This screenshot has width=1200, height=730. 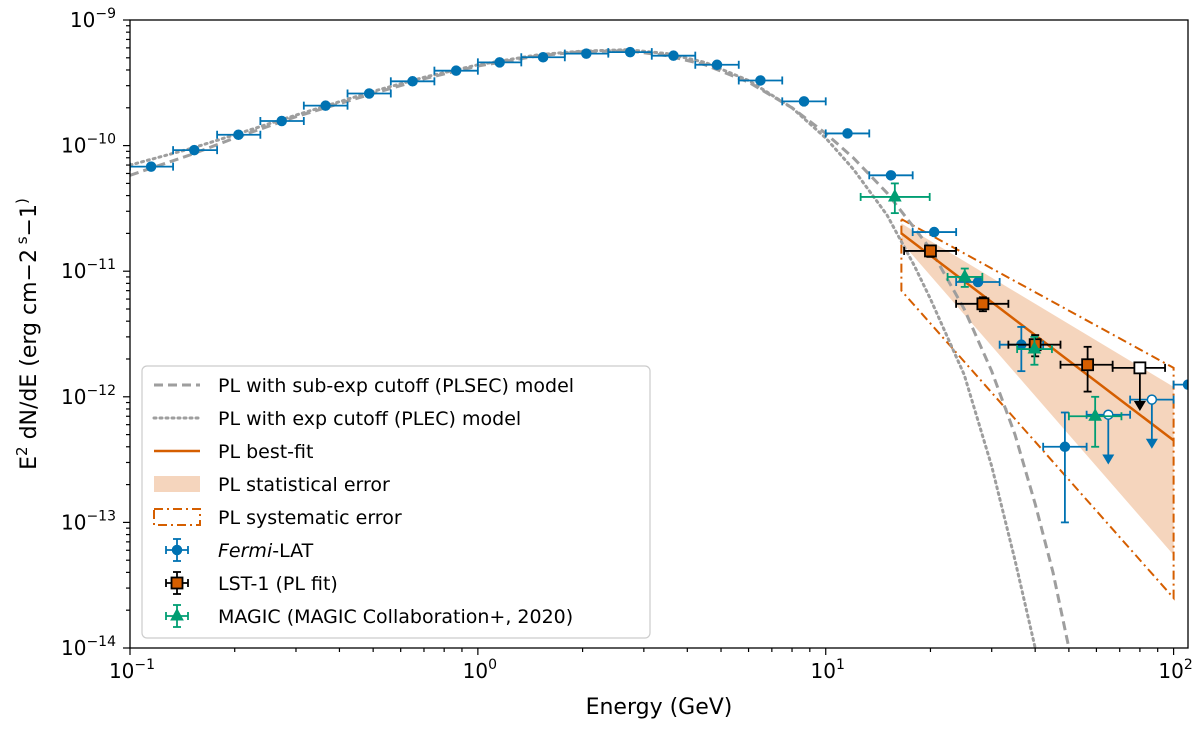 I want to click on y-tick-label: 10−12, so click(x=88, y=396).